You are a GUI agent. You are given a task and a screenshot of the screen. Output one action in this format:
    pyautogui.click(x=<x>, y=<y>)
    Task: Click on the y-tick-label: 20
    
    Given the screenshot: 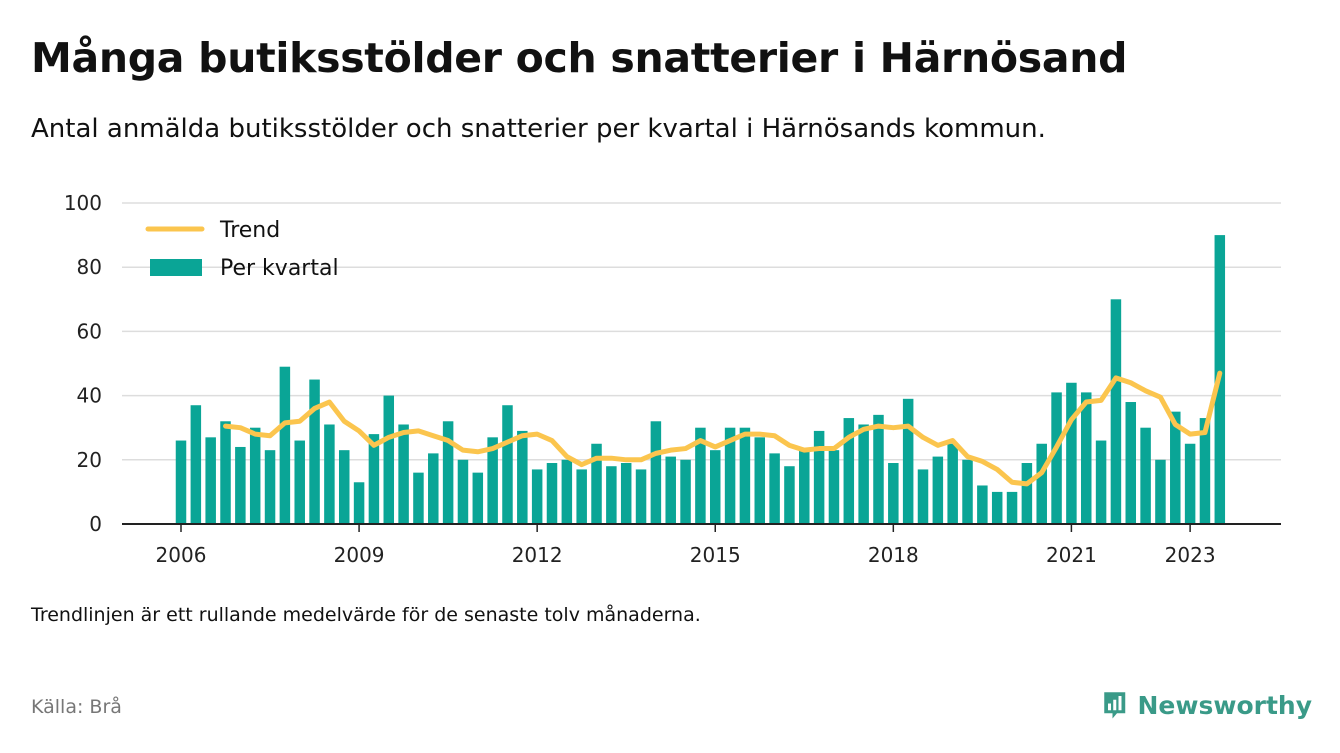 What is the action you would take?
    pyautogui.click(x=89, y=460)
    